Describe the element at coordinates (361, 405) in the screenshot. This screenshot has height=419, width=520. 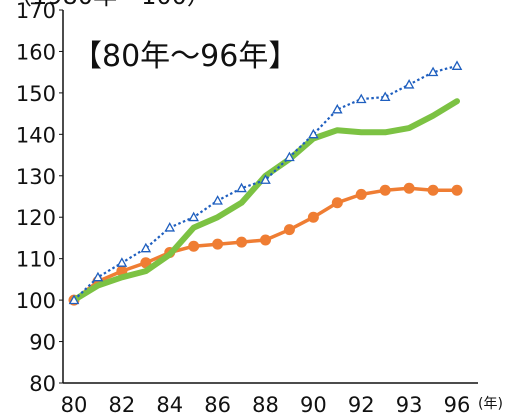
I see `x-tick-label-92: 92` at that location.